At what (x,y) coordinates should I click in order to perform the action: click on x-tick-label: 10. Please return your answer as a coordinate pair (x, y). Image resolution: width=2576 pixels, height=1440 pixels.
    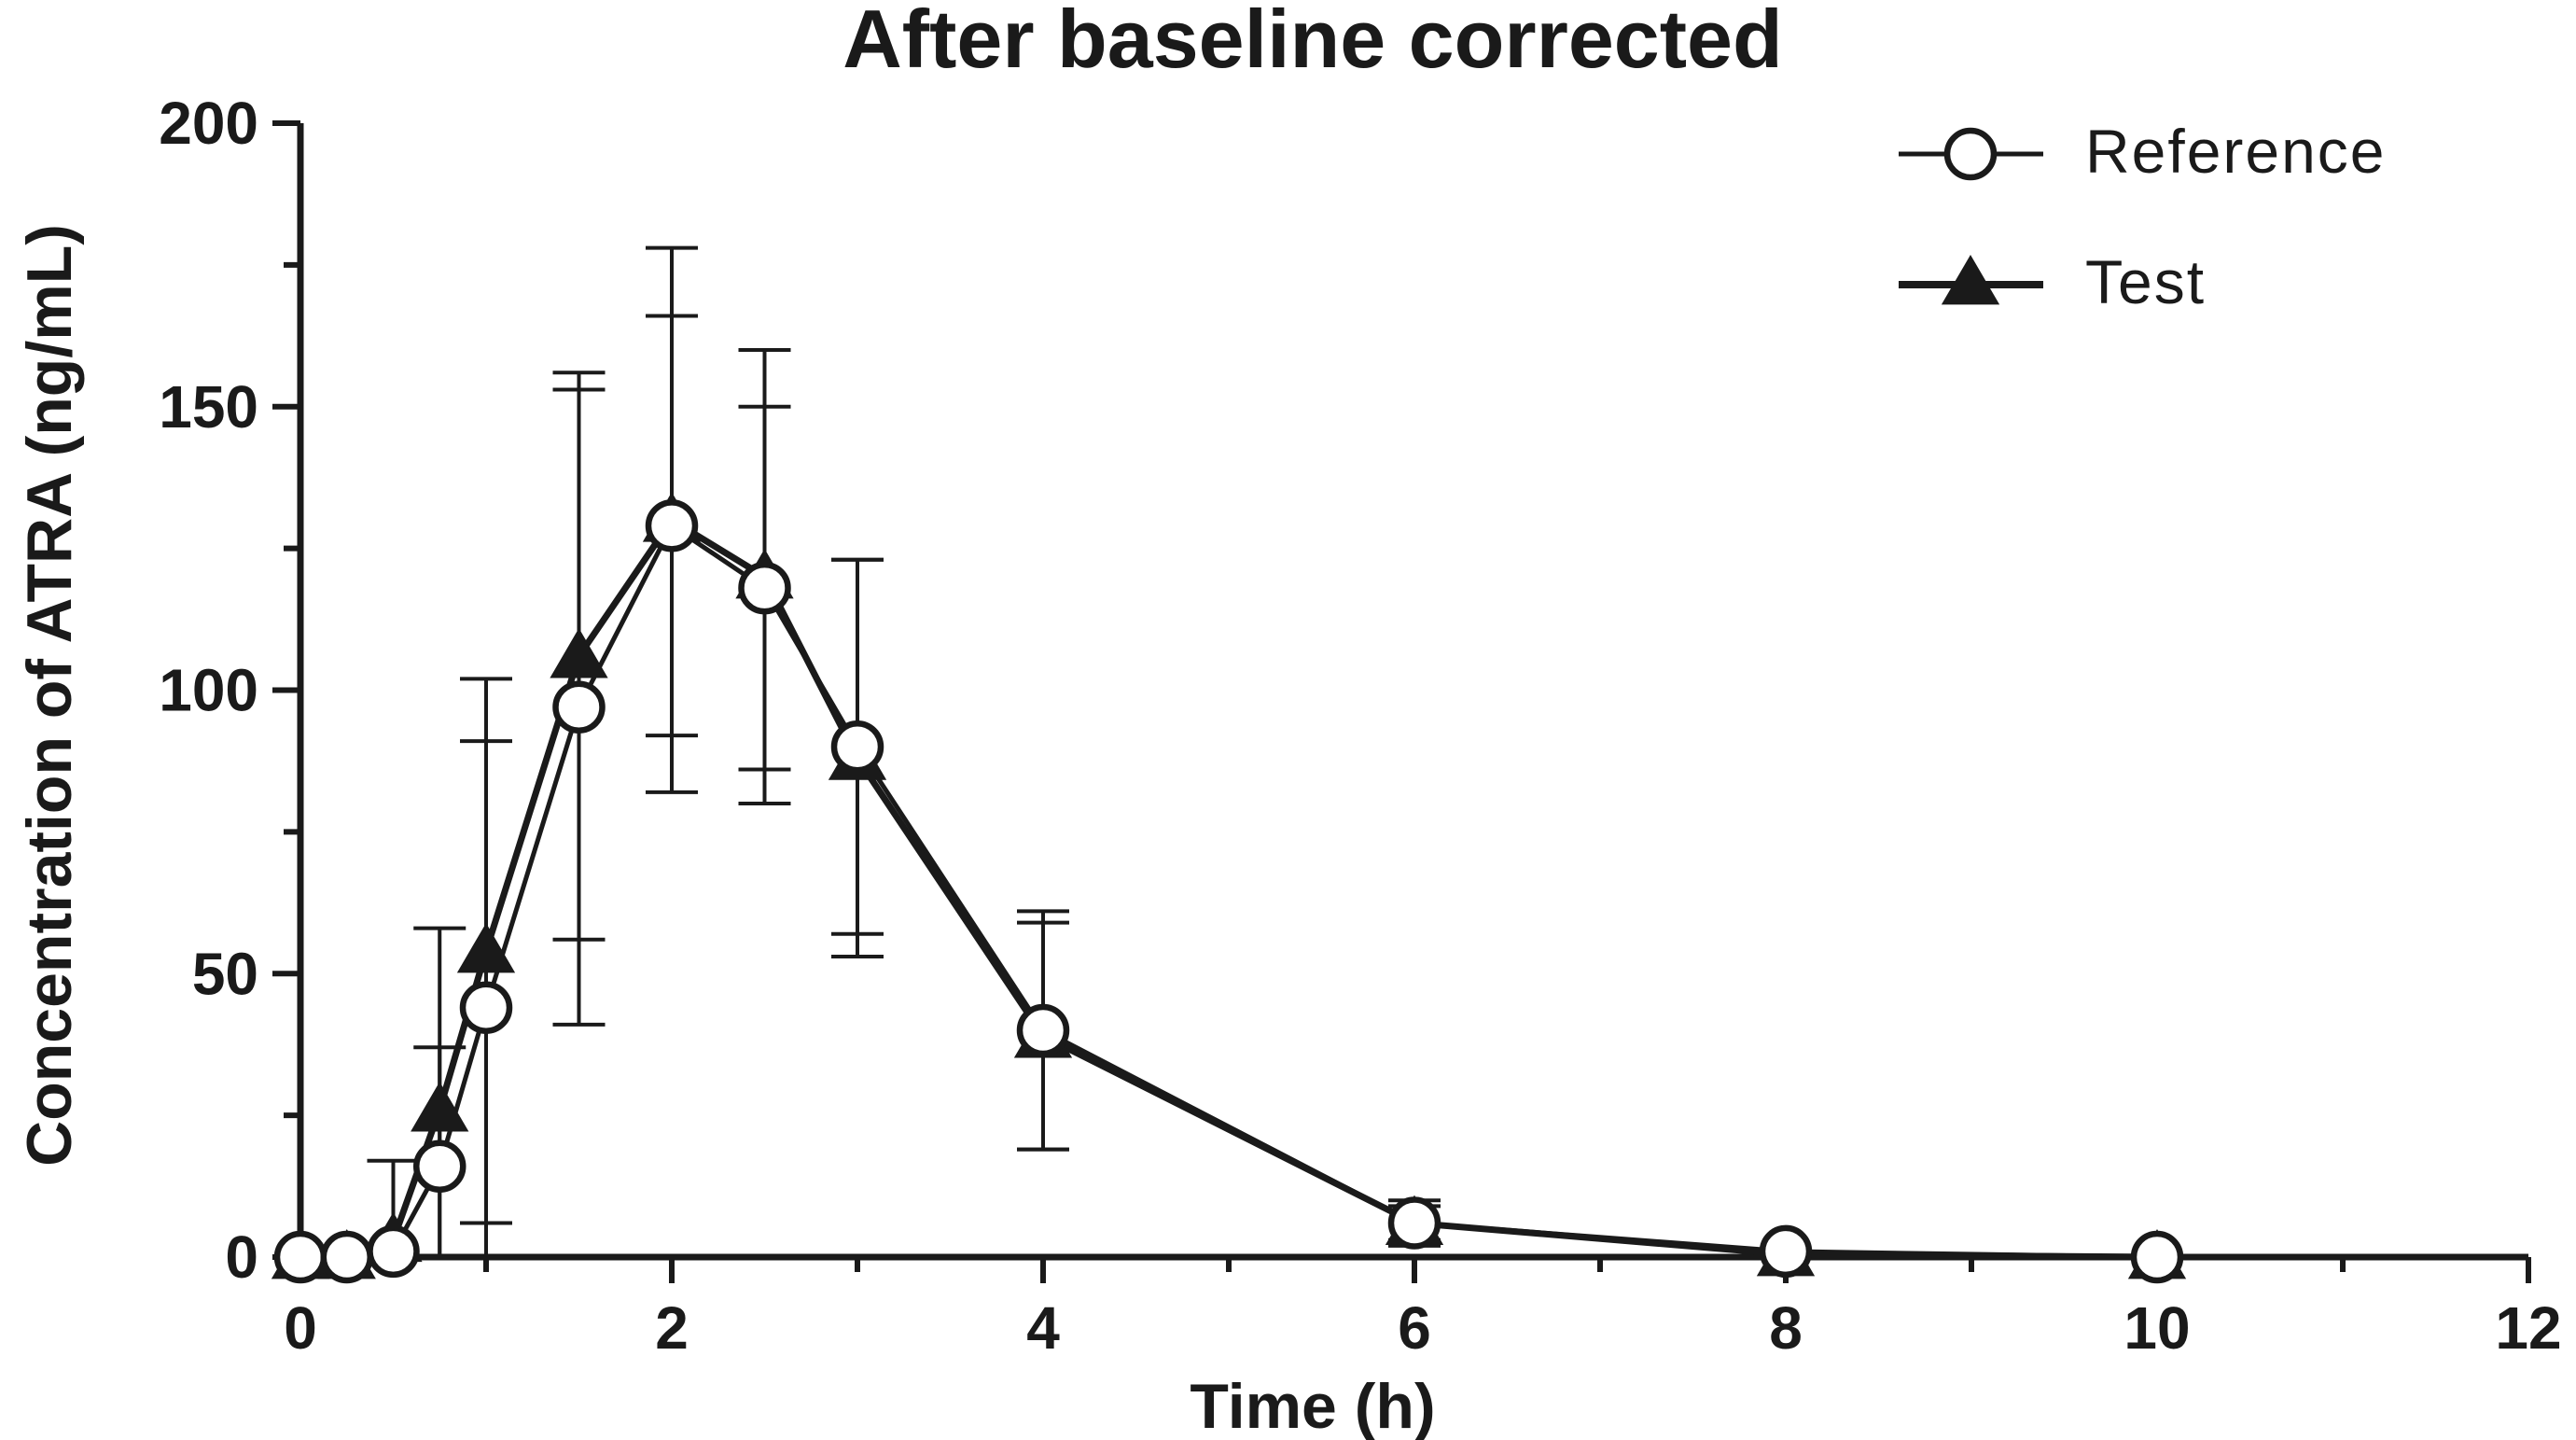
    Looking at the image, I should click on (2156, 1328).